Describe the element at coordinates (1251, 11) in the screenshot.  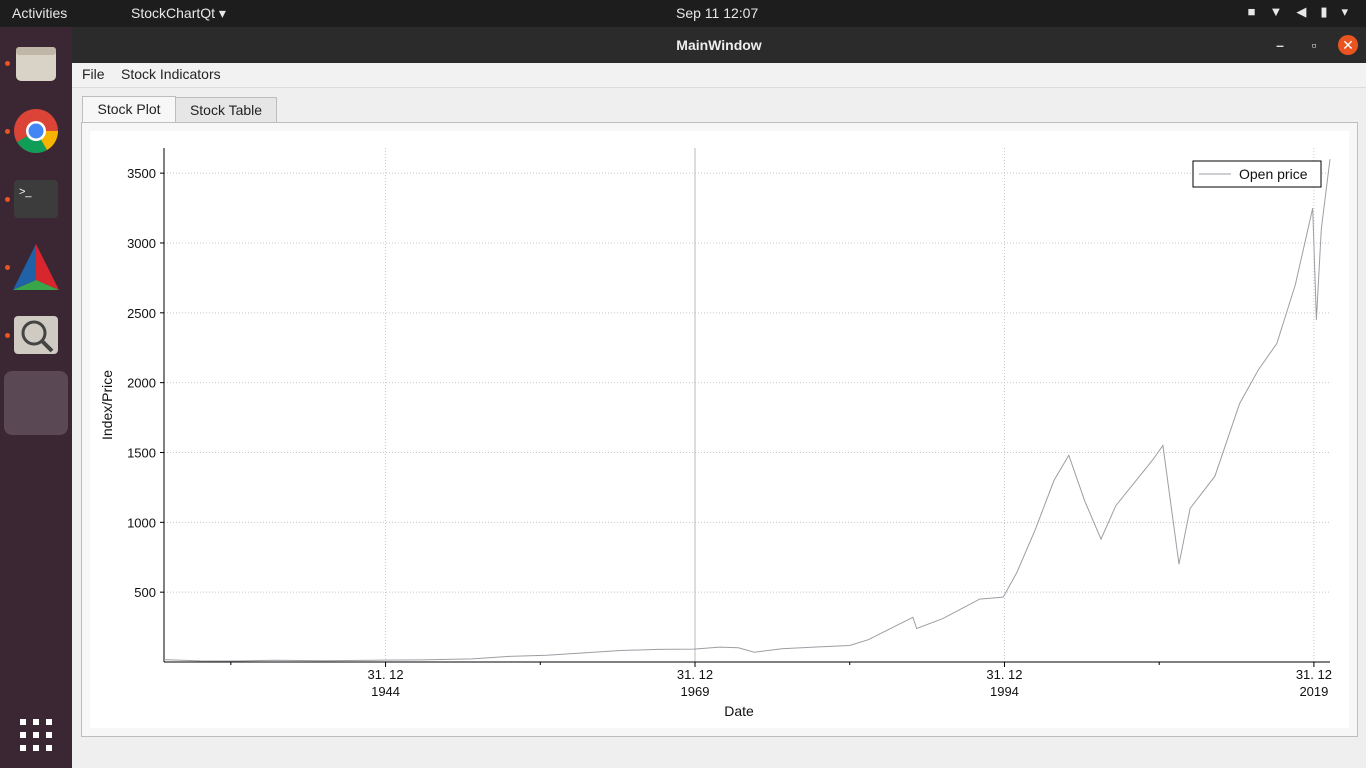
I see `camera-icon: ■` at that location.